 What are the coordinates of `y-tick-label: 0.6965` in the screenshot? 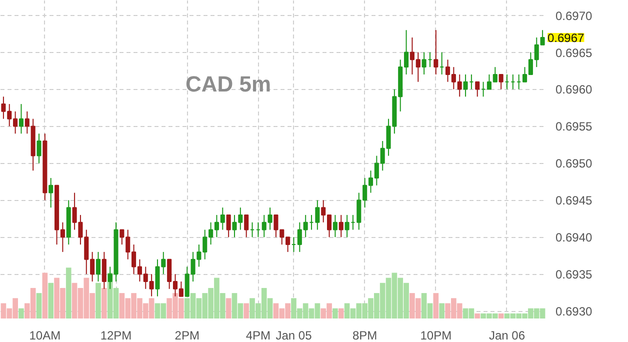 It's located at (574, 53).